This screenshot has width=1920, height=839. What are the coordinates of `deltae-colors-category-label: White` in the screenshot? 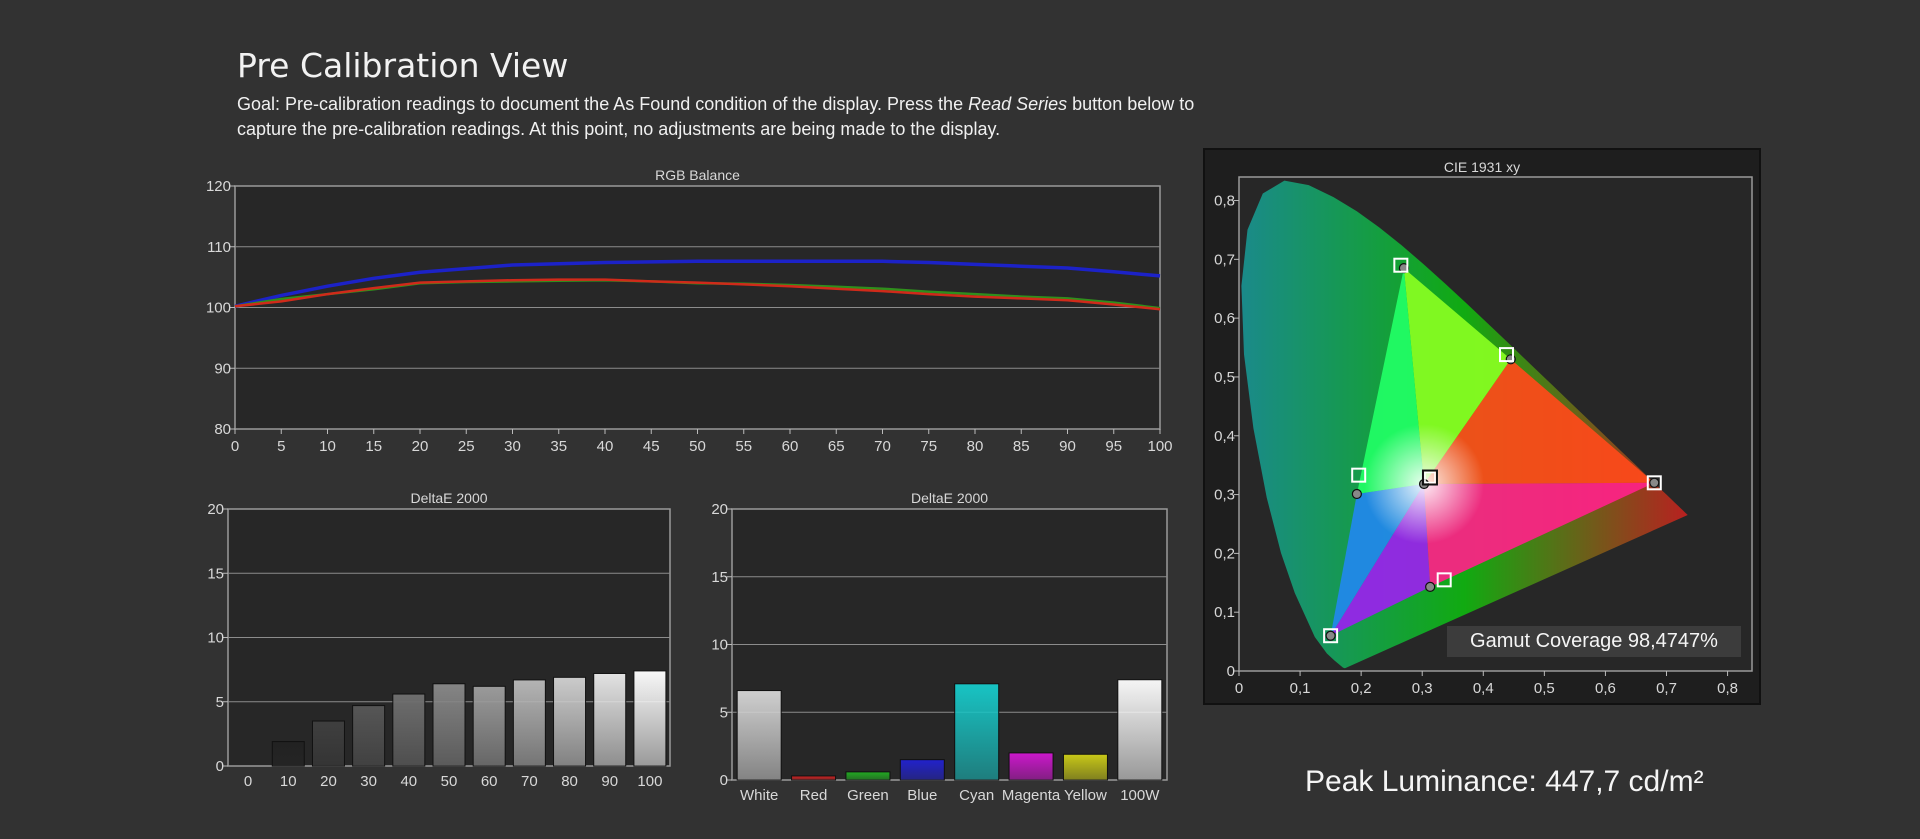 It's located at (759, 795).